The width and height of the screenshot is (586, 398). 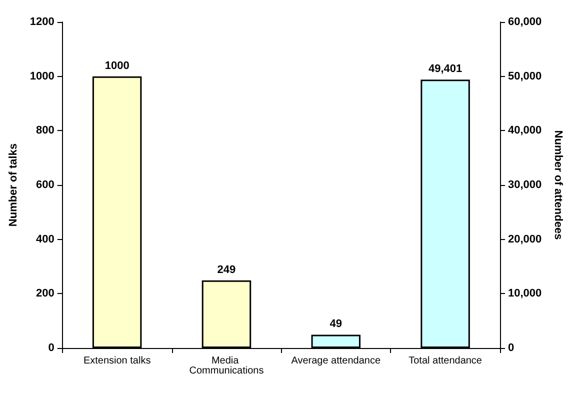 What do you see at coordinates (51, 348) in the screenshot?
I see `y-tick-label: 0` at bounding box center [51, 348].